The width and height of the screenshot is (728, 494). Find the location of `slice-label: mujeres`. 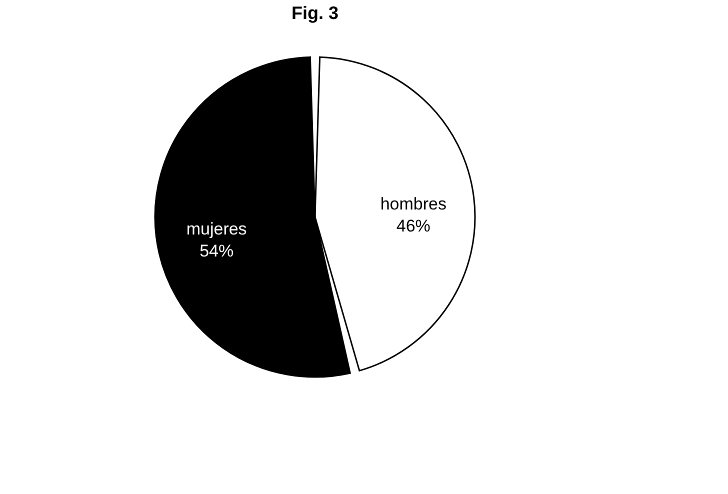

slice-label: mujeres is located at coordinates (216, 228).